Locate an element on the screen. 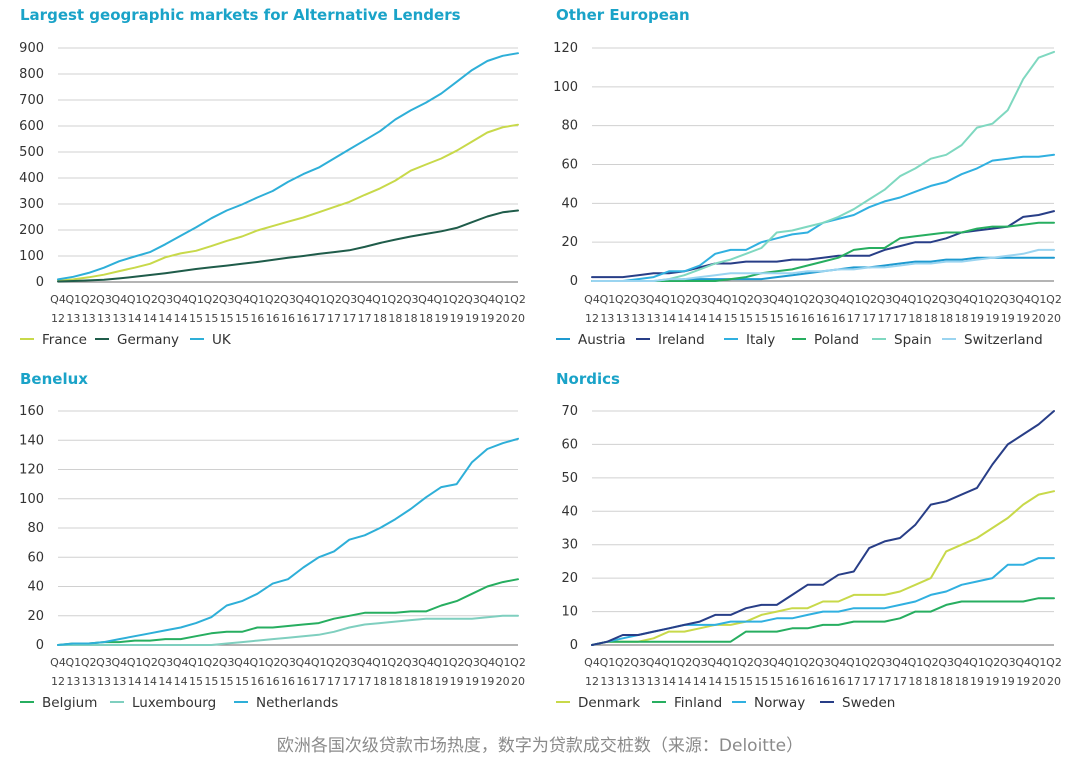 The width and height of the screenshot is (1080, 759). y-tick-label: 70 is located at coordinates (569, 411).